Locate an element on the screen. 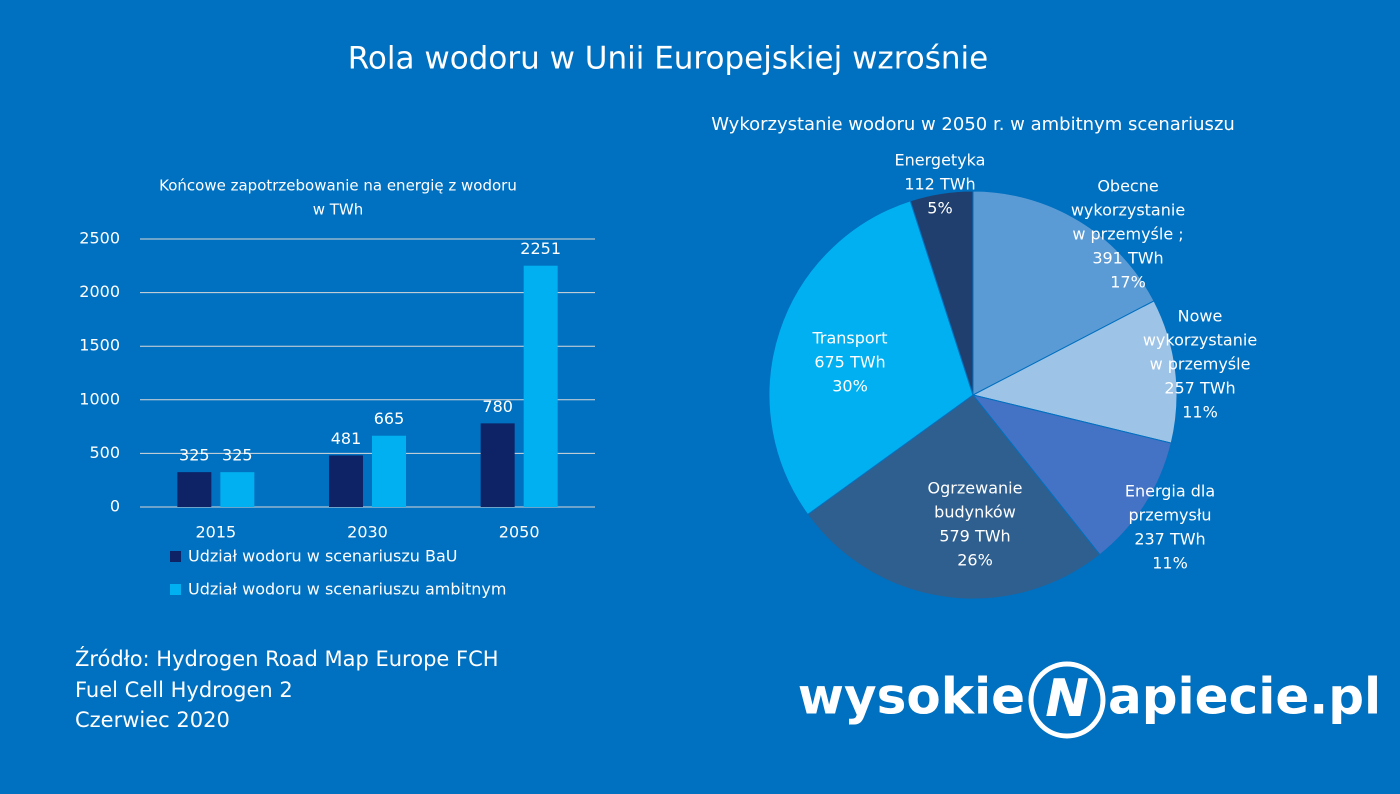 This screenshot has height=794, width=1400. y-tick-label: 500 is located at coordinates (104, 452).